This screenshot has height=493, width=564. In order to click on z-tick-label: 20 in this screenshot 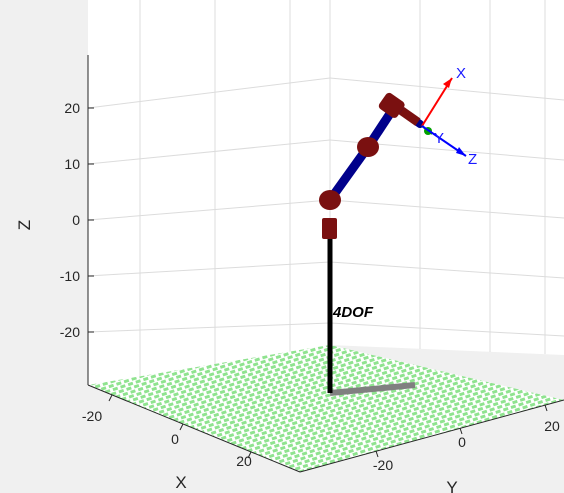, I will do `click(72, 108)`.